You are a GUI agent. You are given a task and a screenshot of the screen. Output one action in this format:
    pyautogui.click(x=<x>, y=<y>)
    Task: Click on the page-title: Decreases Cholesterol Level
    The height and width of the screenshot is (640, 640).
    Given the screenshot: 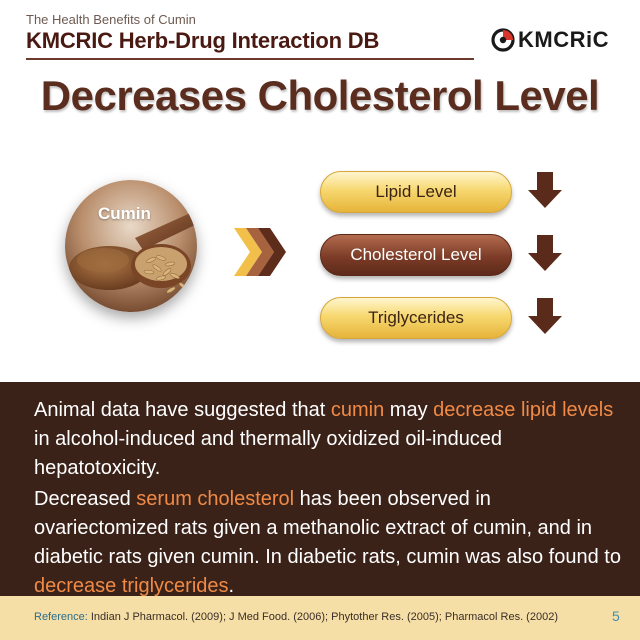 What is the action you would take?
    pyautogui.click(x=320, y=95)
    